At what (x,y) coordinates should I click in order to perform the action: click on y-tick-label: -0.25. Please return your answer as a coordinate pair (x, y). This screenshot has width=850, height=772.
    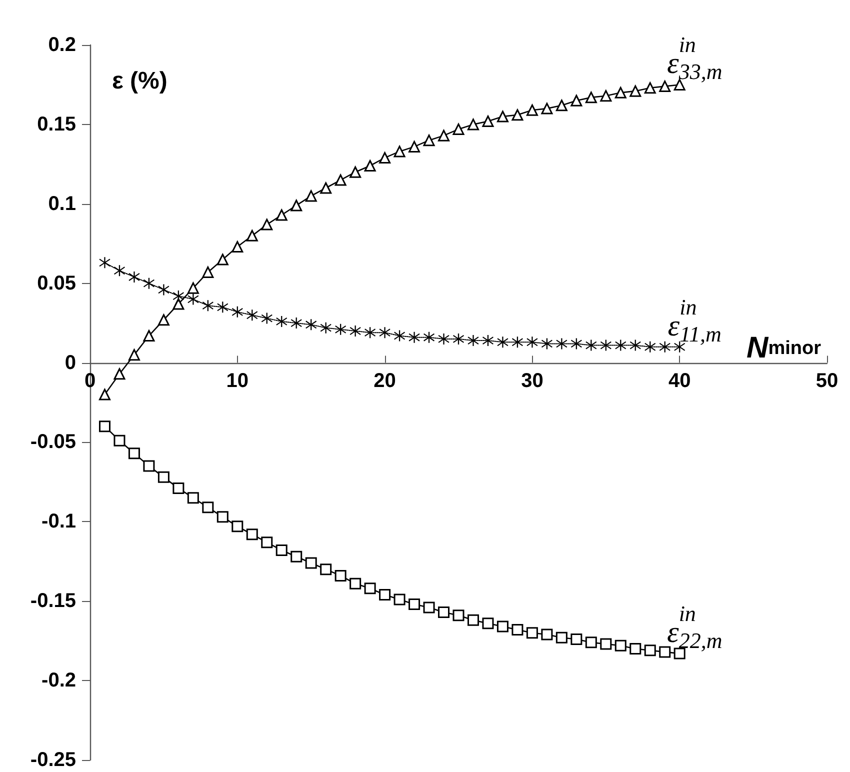
    Looking at the image, I should click on (53, 760).